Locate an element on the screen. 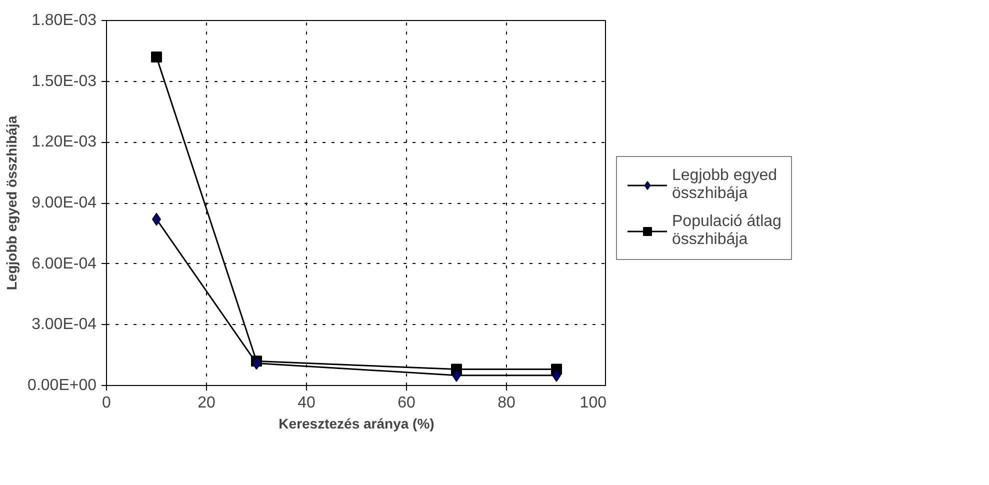 This screenshot has width=989, height=485. x-axis-title: Keresztezés aránya (%) is located at coordinates (356, 424).